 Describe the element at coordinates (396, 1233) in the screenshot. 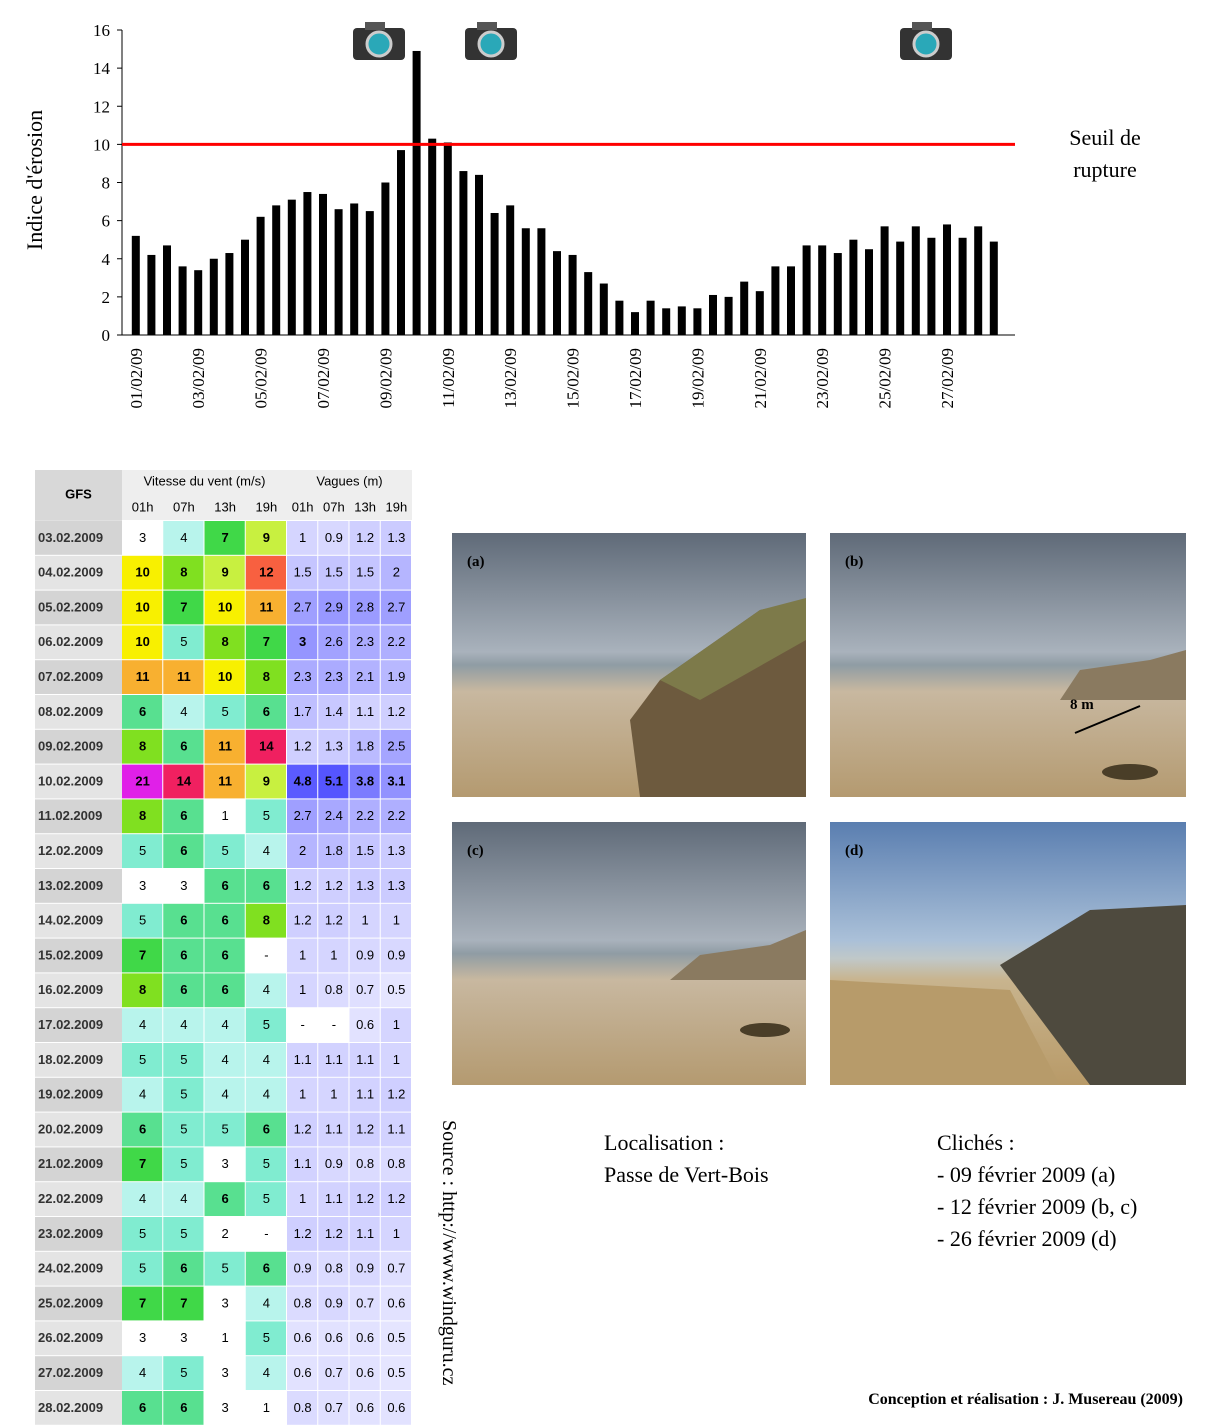

I see `wave-value: 1` at that location.